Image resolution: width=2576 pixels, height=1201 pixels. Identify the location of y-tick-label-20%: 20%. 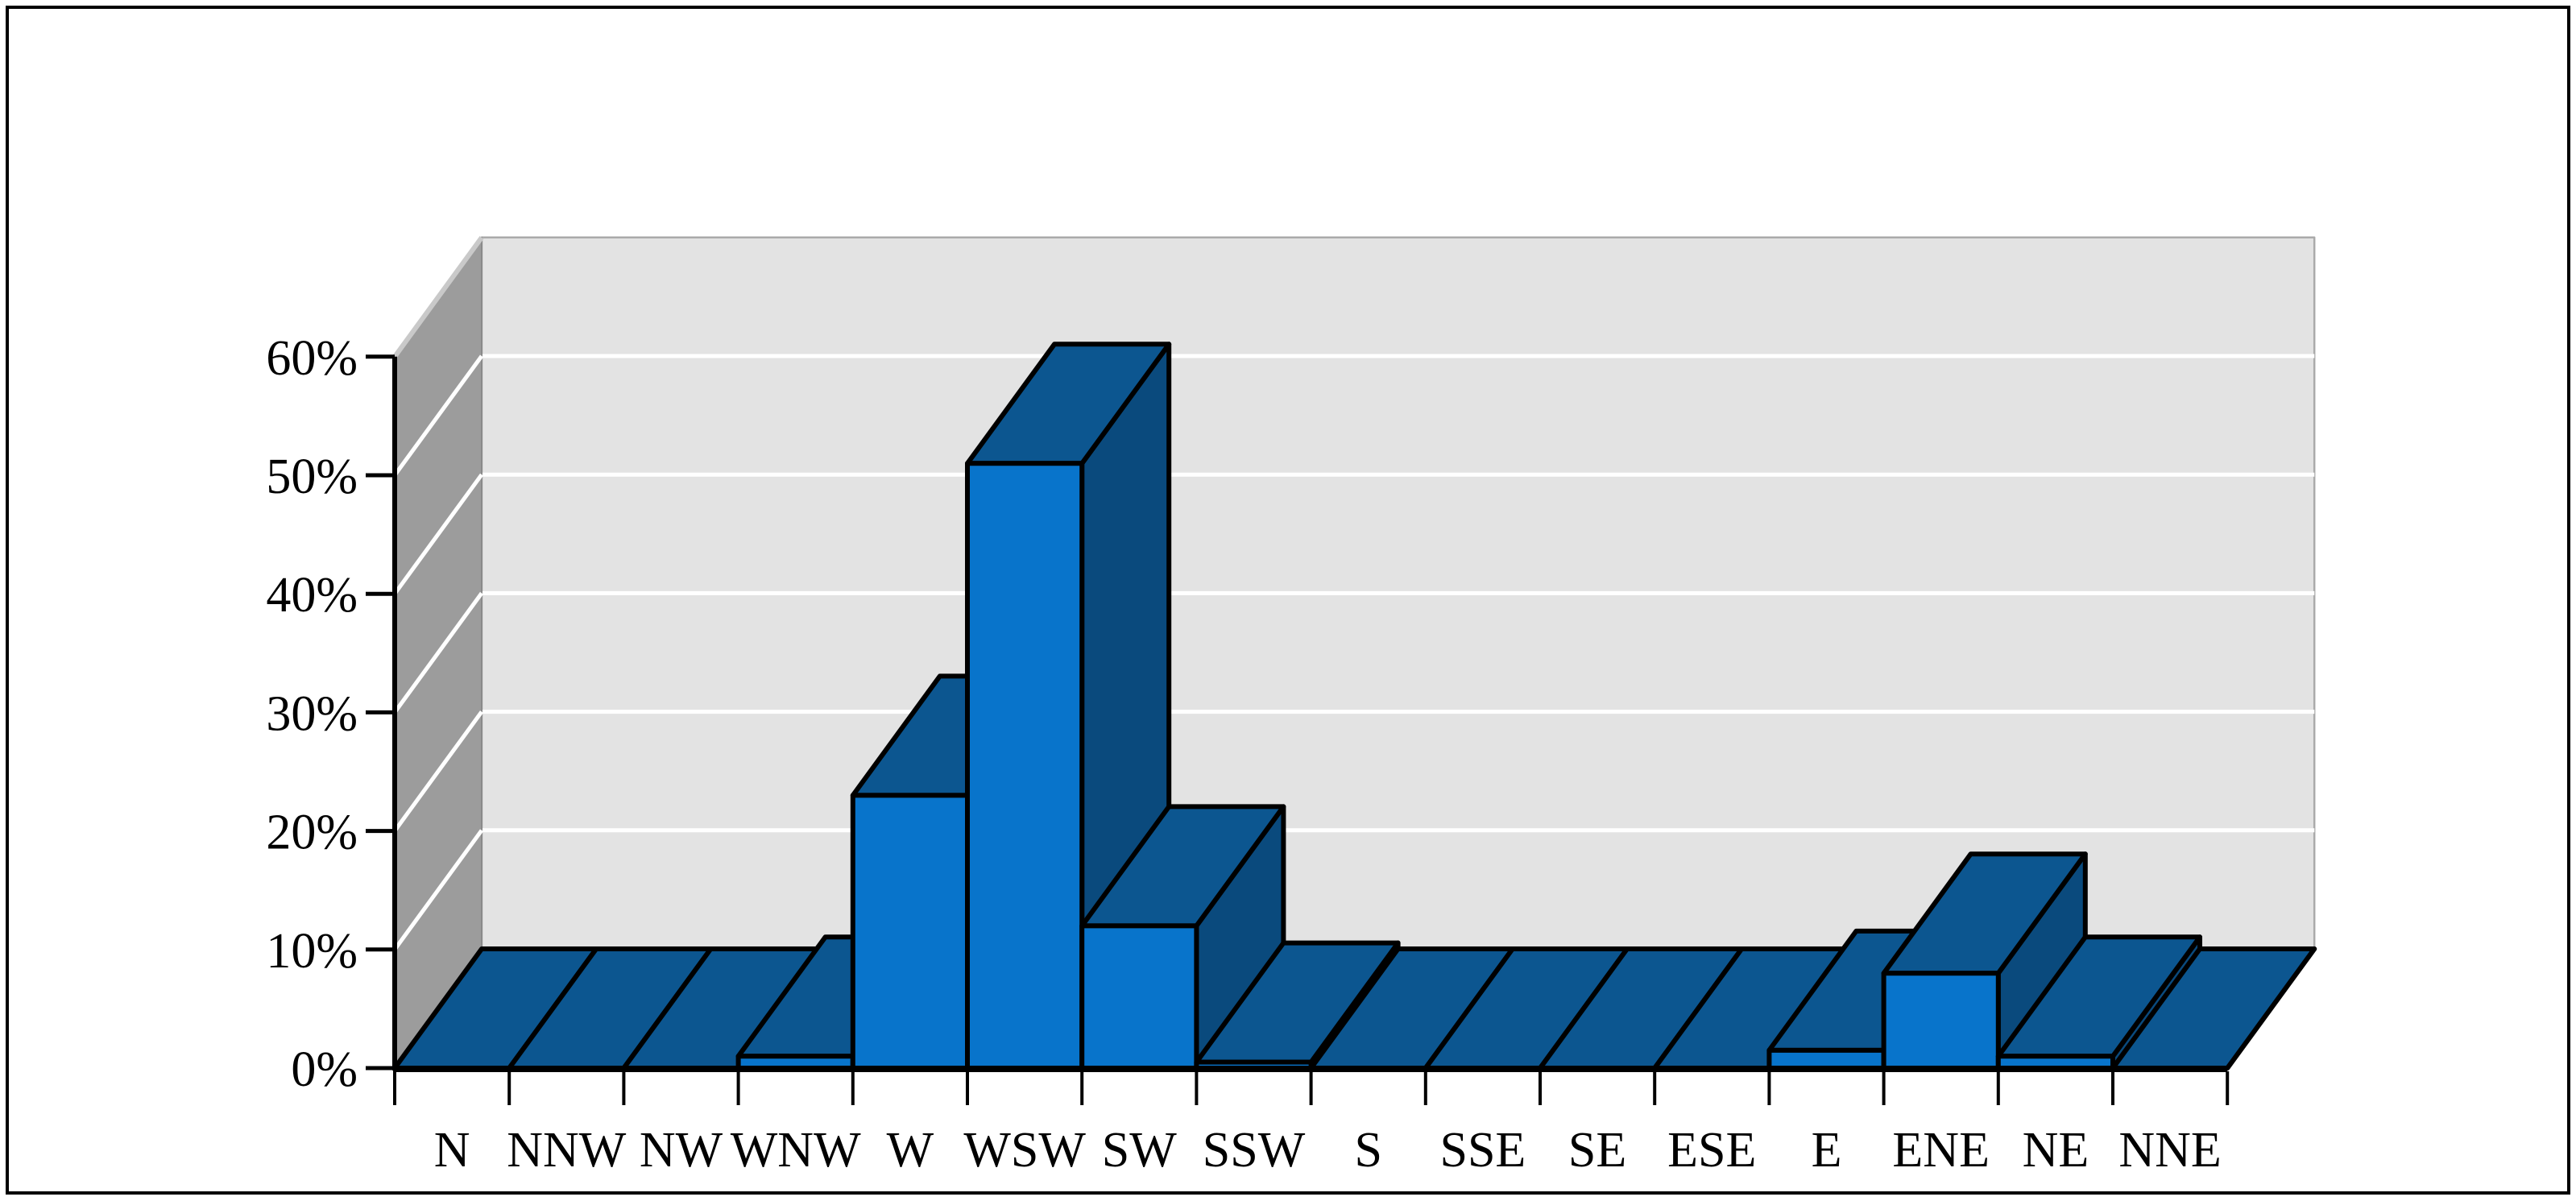
(312, 832).